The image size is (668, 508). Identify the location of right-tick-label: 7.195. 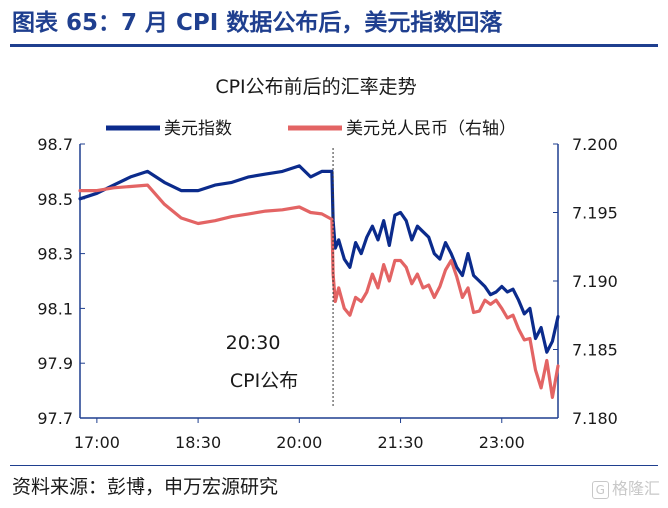
(595, 213).